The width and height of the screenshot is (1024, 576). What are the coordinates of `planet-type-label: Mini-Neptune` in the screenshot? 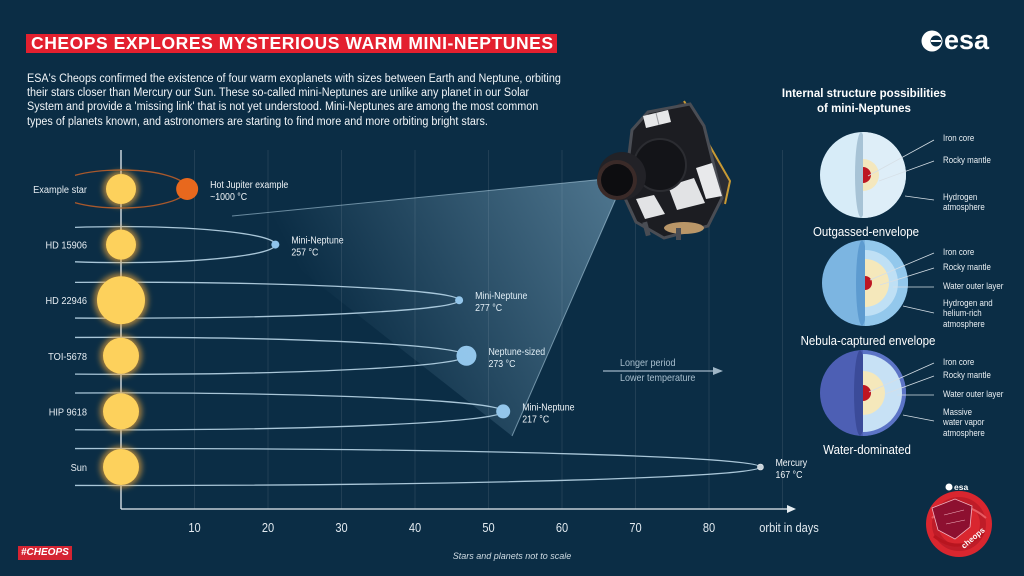 It's located at (548, 407).